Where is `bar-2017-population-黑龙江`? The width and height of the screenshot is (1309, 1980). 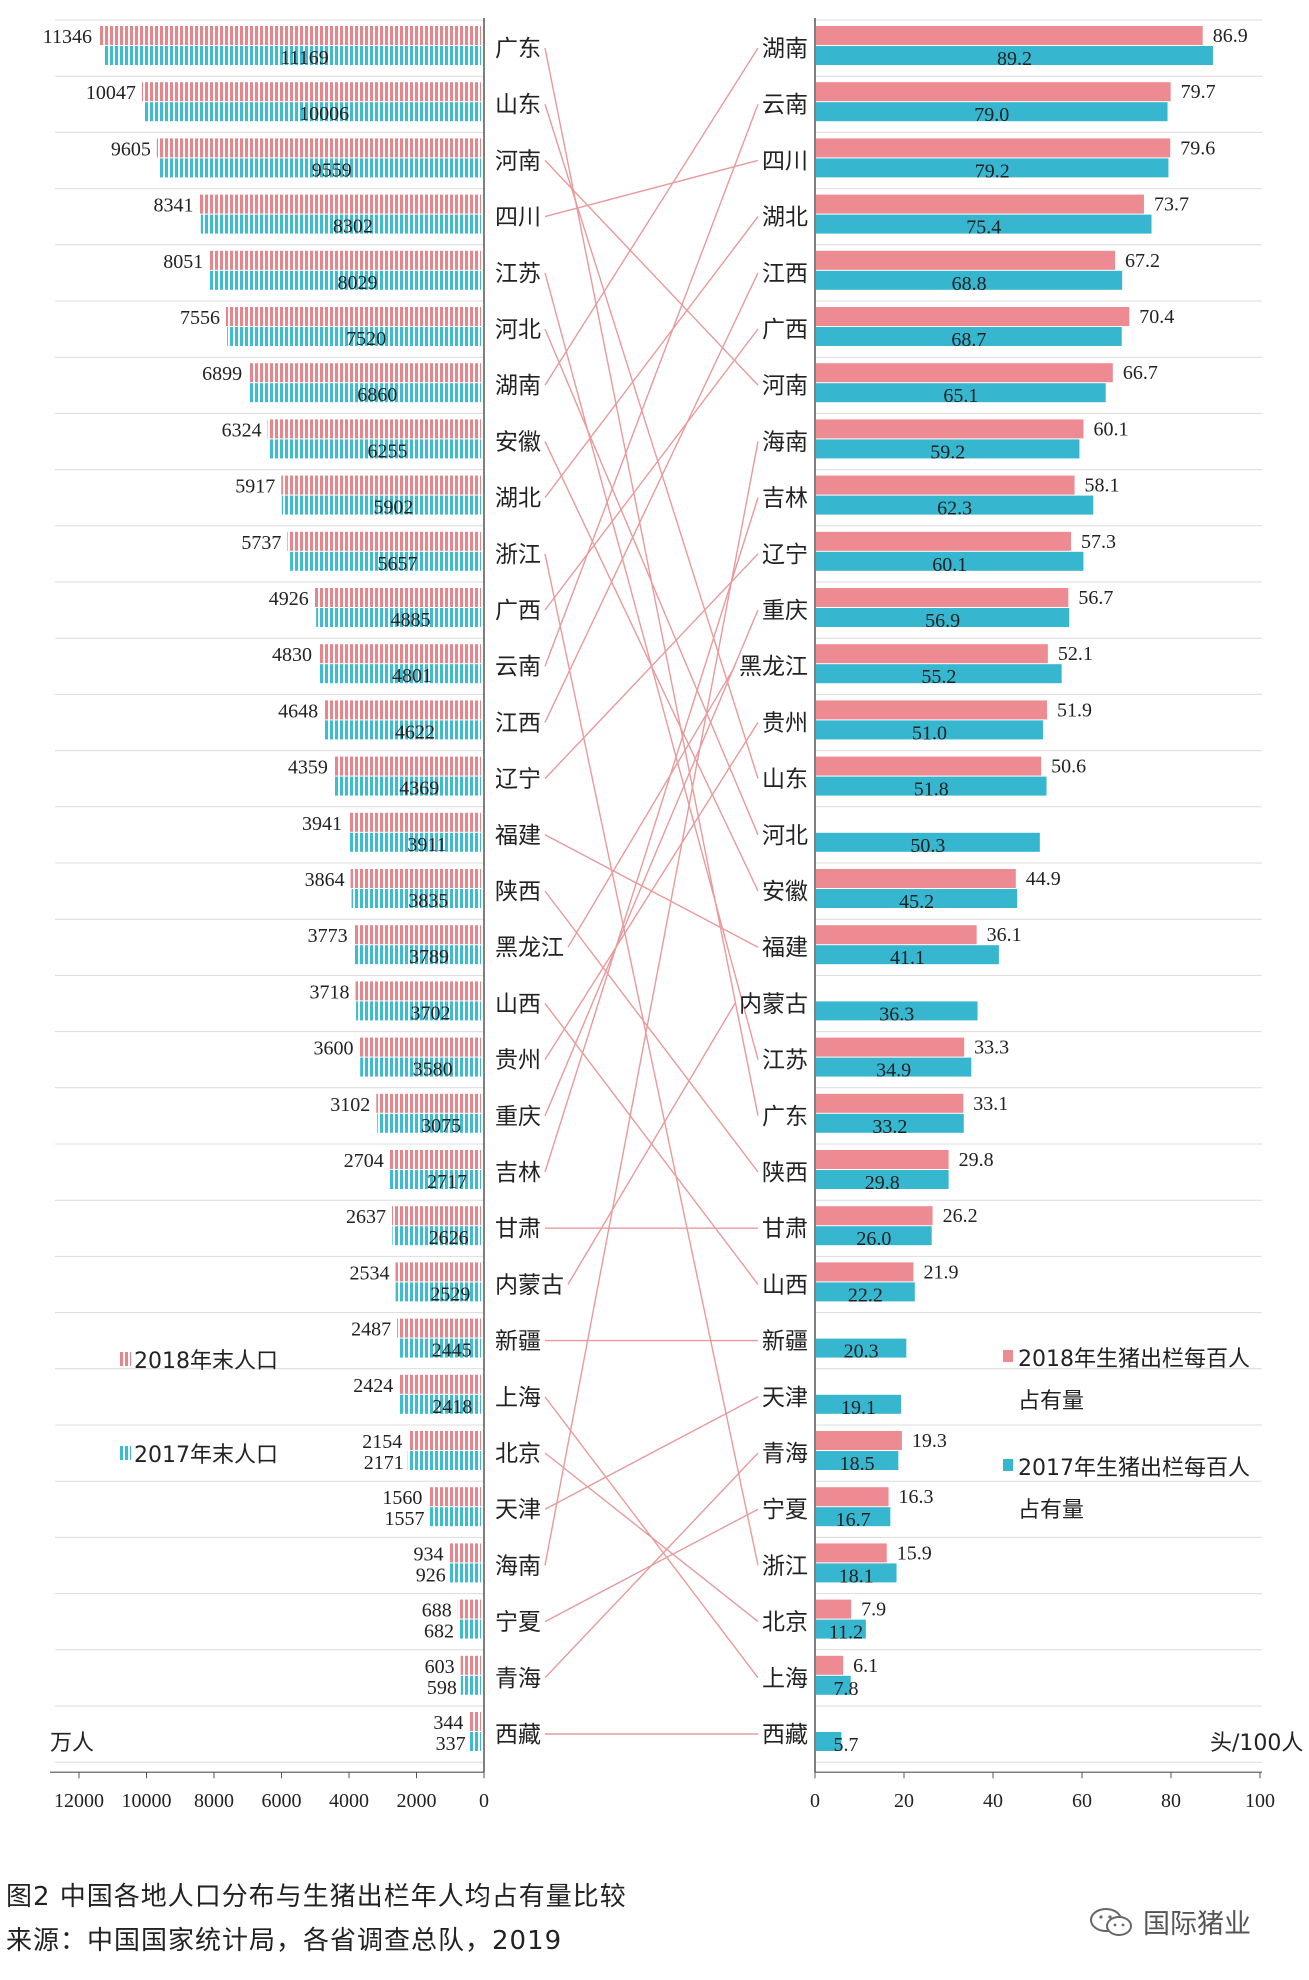
bar-2017-population-黑龙江 is located at coordinates (417, 955).